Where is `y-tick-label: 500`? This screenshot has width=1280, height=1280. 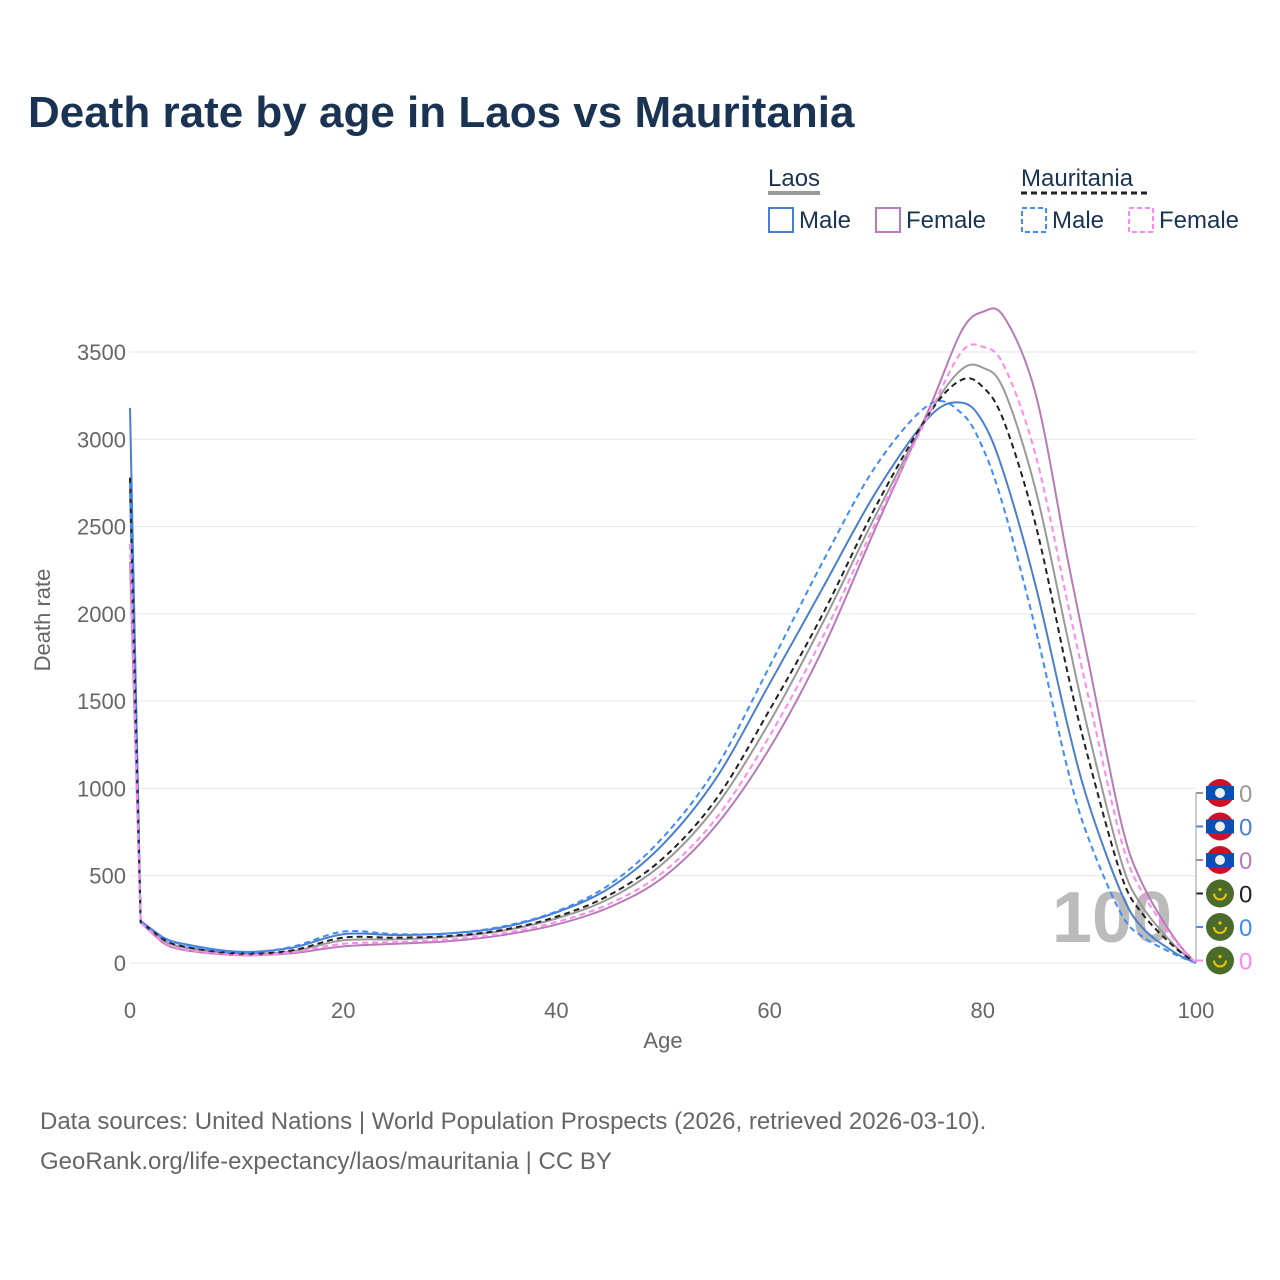 y-tick-label: 500 is located at coordinates (107, 876).